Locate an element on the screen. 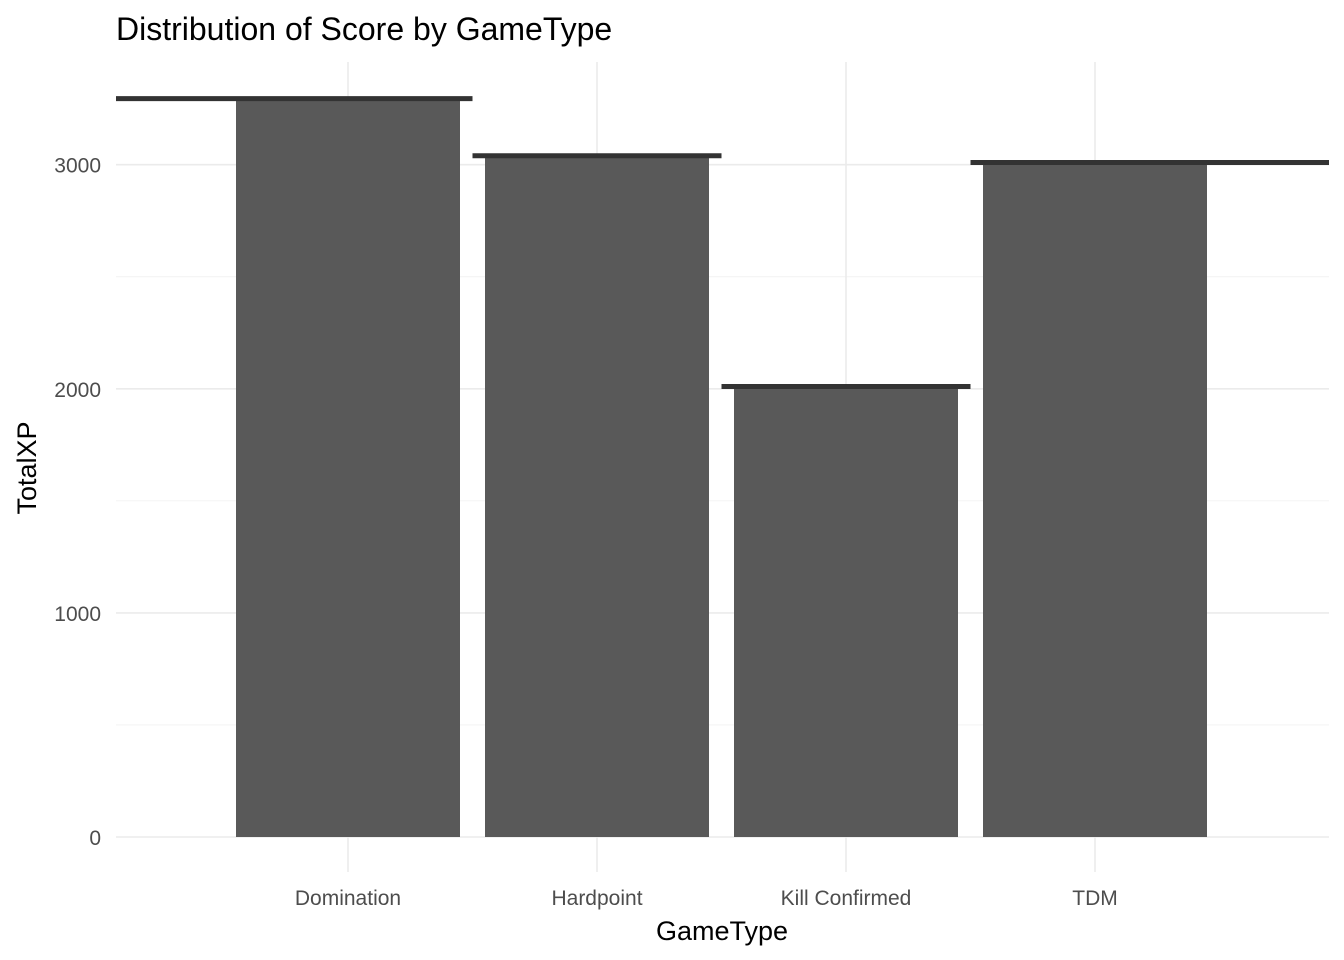 Image resolution: width=1344 pixels, height=960 pixels. y-axis-title: TotalXP is located at coordinates (27, 467).